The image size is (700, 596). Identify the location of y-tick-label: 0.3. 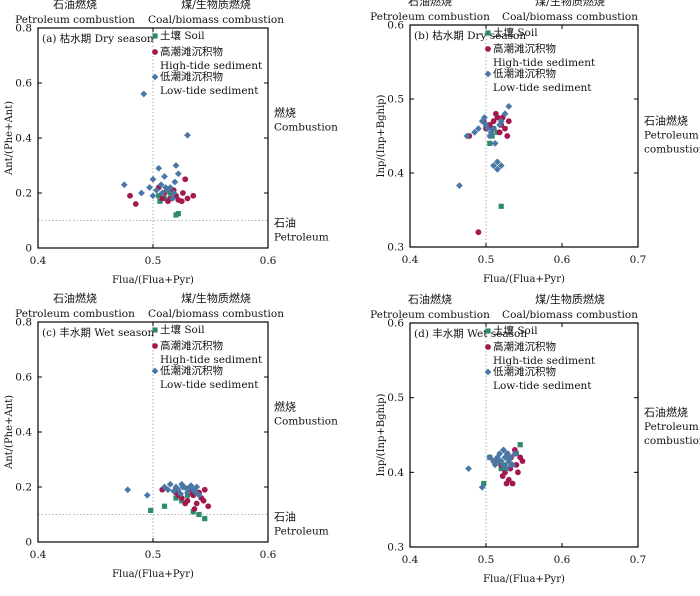
(395, 548).